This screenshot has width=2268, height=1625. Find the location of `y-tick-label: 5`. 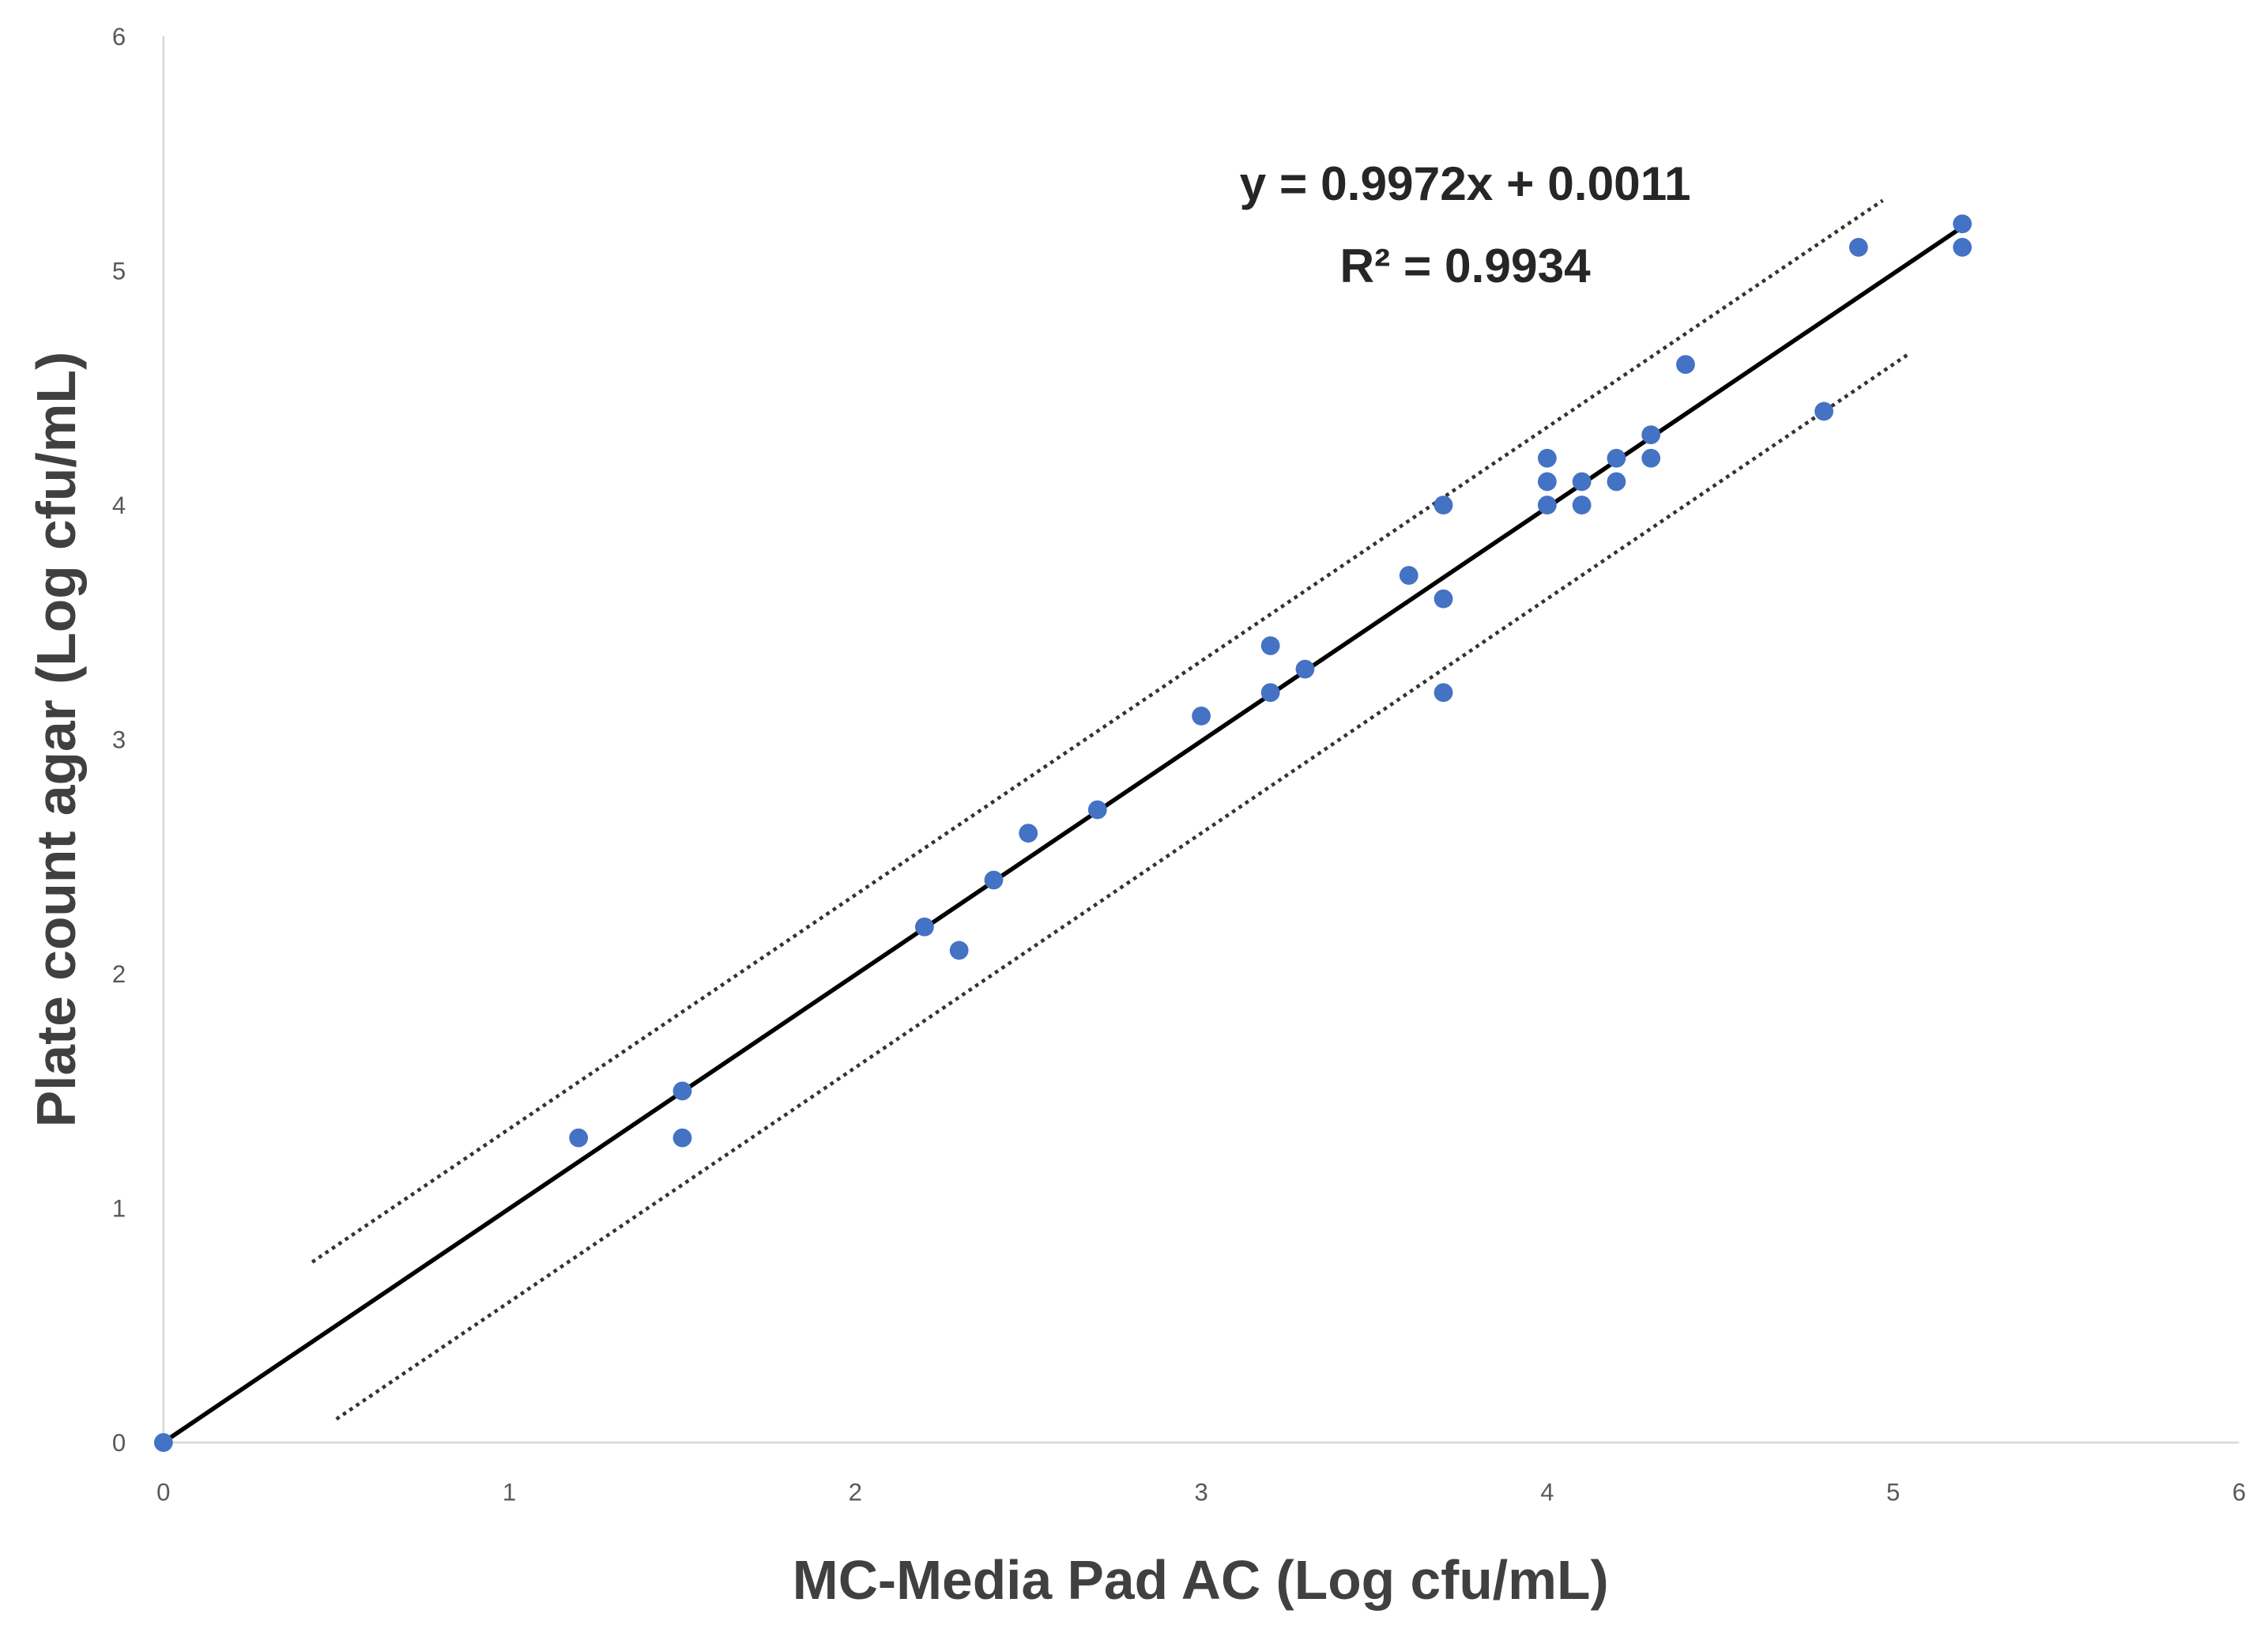

y-tick-label: 5 is located at coordinates (119, 271).